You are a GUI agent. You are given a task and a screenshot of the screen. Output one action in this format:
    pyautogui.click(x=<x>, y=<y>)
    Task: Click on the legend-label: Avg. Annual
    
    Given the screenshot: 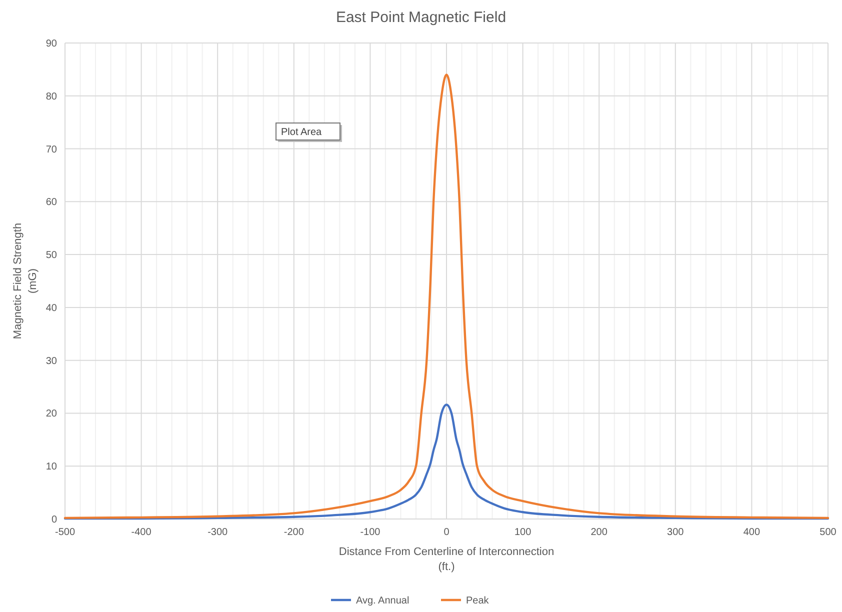 What is the action you would take?
    pyautogui.click(x=383, y=601)
    